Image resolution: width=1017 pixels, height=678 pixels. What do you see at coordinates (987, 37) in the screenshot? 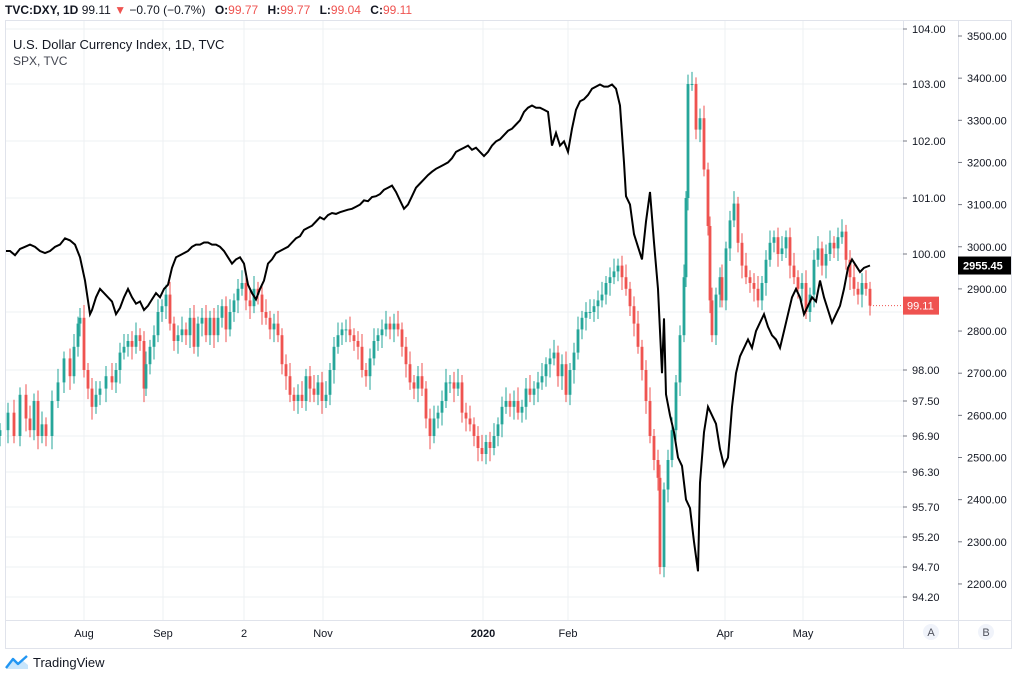
I see `spx-tick-label: 3500.00` at bounding box center [987, 37].